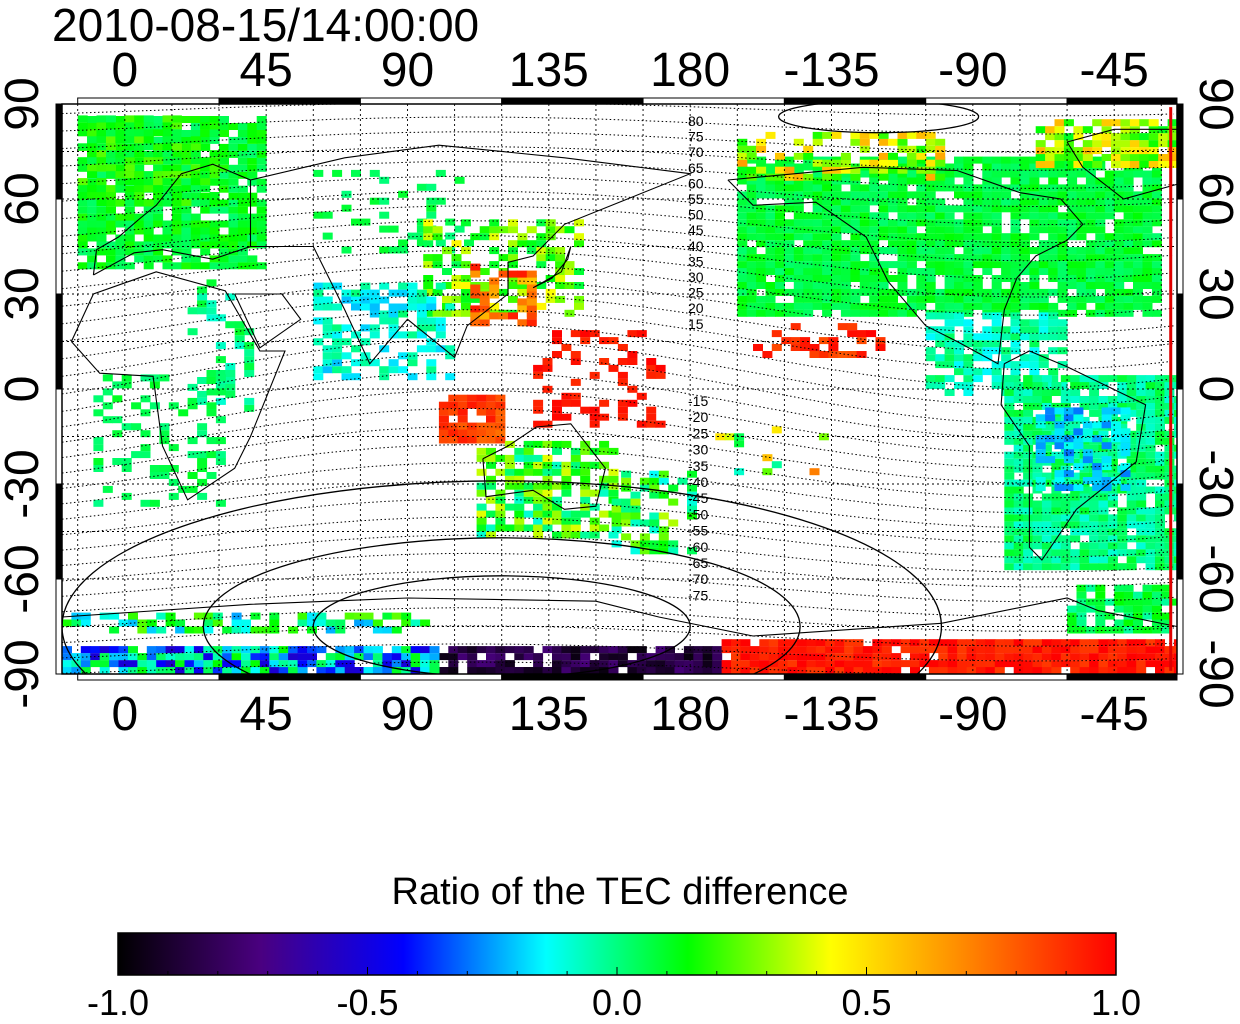 This screenshot has height=1024, width=1240. Describe the element at coordinates (698, 498) in the screenshot. I see `contour-label: -45` at that location.